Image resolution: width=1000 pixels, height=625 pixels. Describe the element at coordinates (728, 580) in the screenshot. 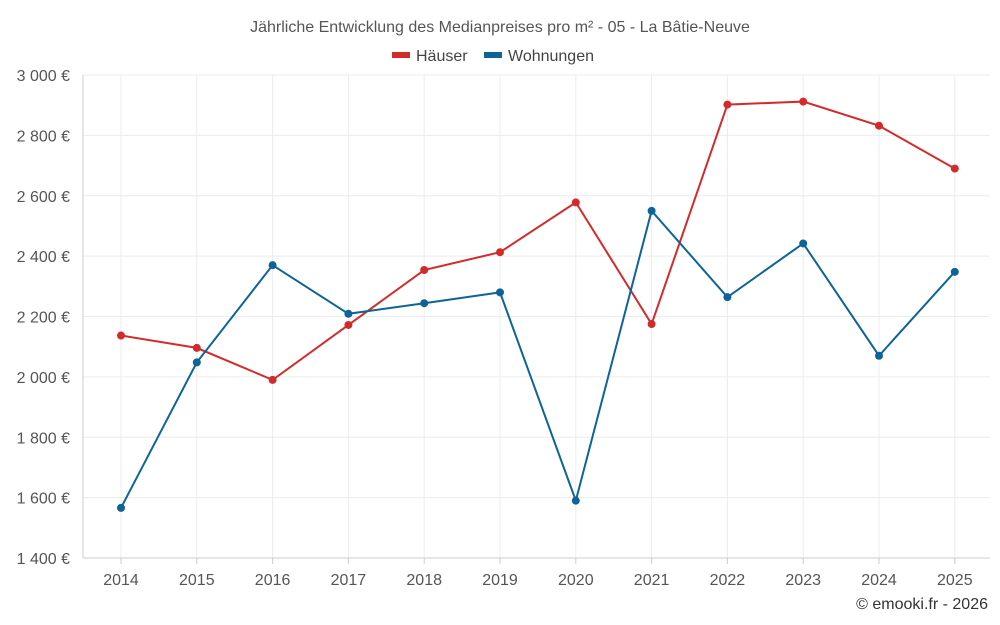

I see `x-tick-label: 2022` at that location.